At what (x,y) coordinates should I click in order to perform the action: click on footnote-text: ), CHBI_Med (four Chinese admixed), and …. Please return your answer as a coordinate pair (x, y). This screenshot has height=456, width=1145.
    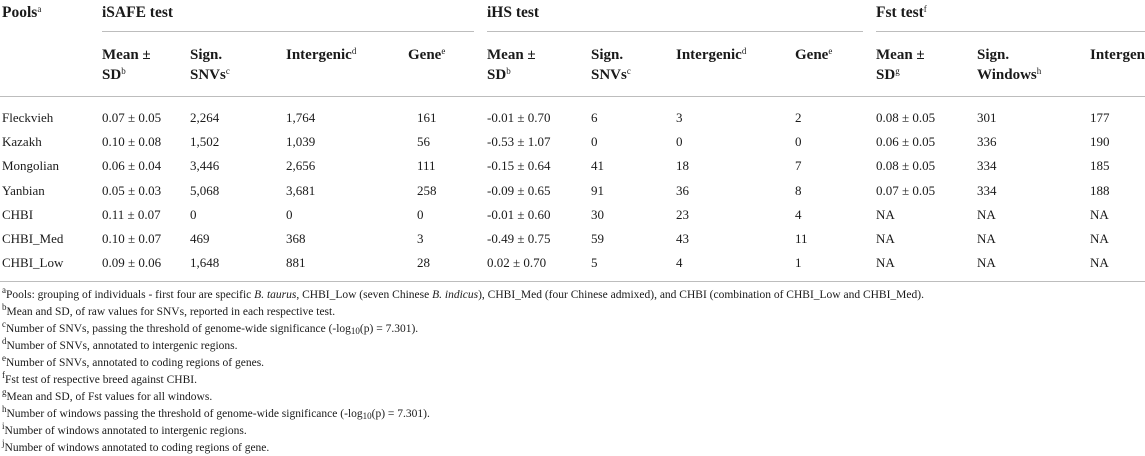
    Looking at the image, I should click on (701, 295).